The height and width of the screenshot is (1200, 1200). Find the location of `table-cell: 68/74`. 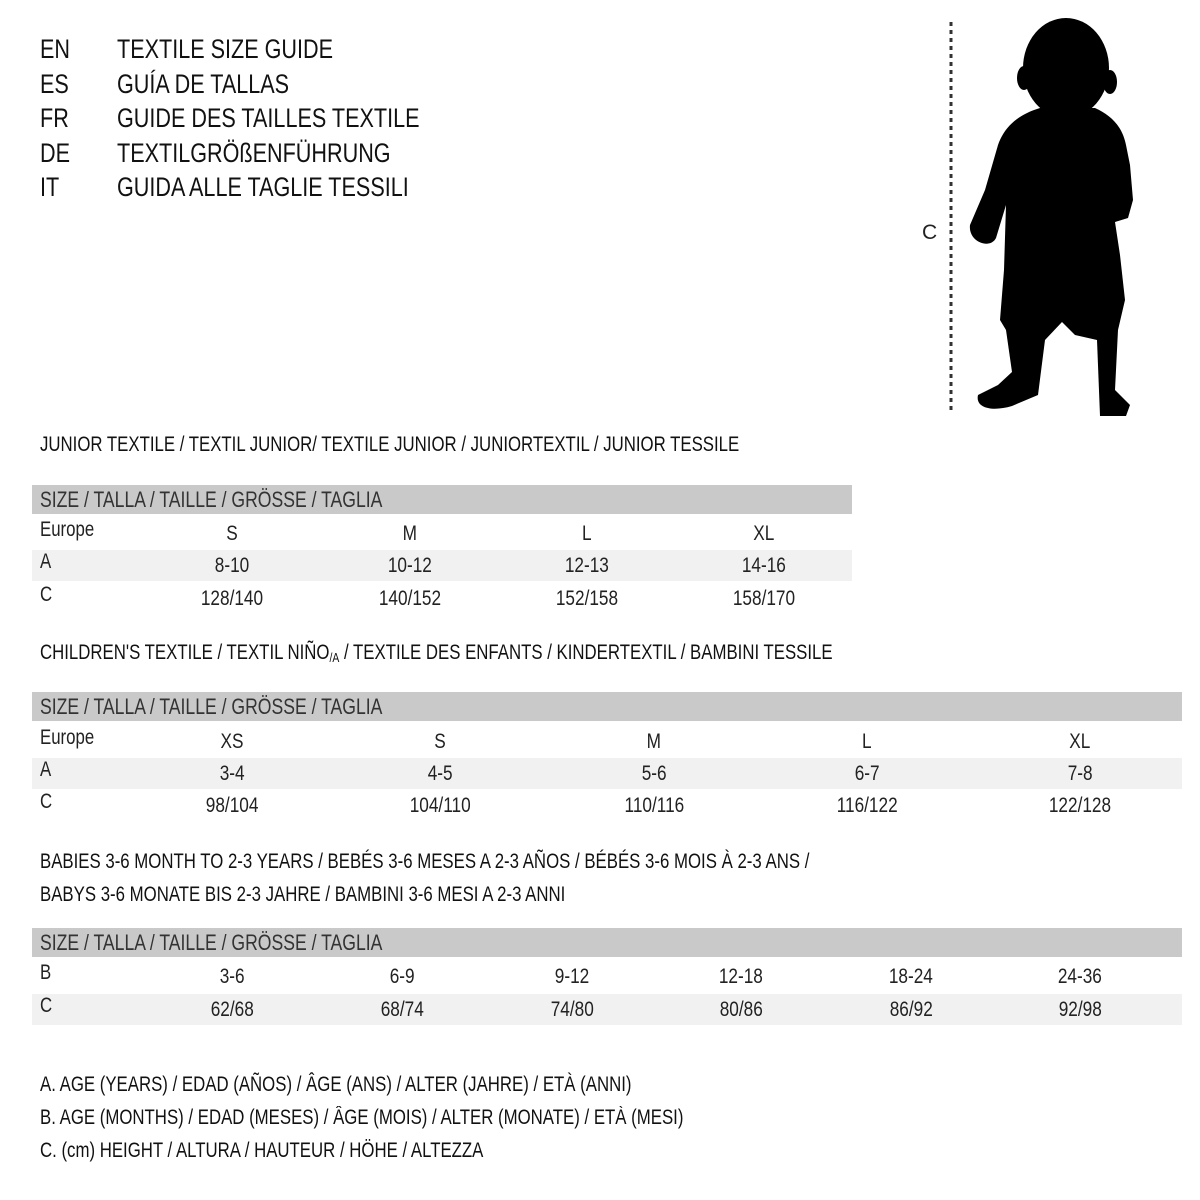

table-cell: 68/74 is located at coordinates (402, 1010).